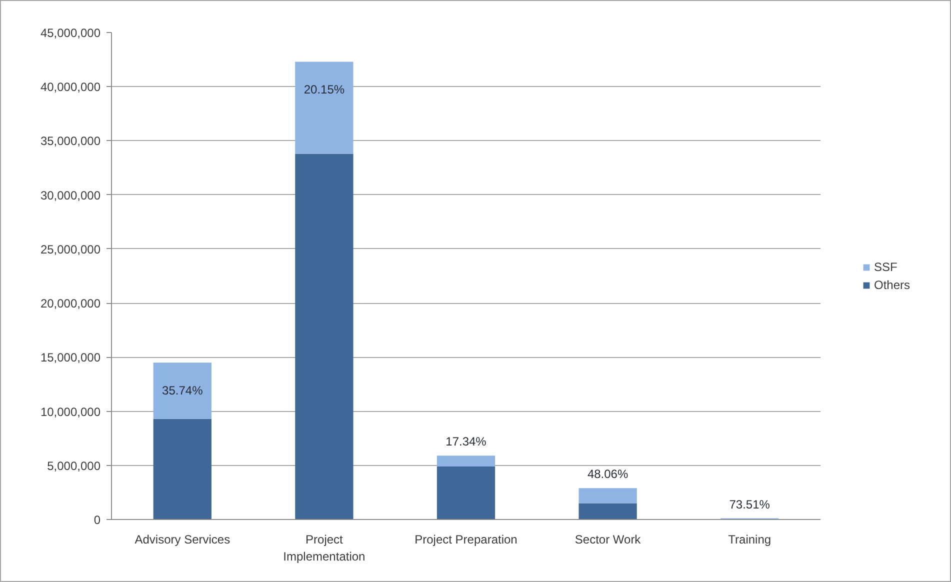 Image resolution: width=951 pixels, height=582 pixels. Describe the element at coordinates (607, 474) in the screenshot. I see `annotation: 48.06%` at that location.